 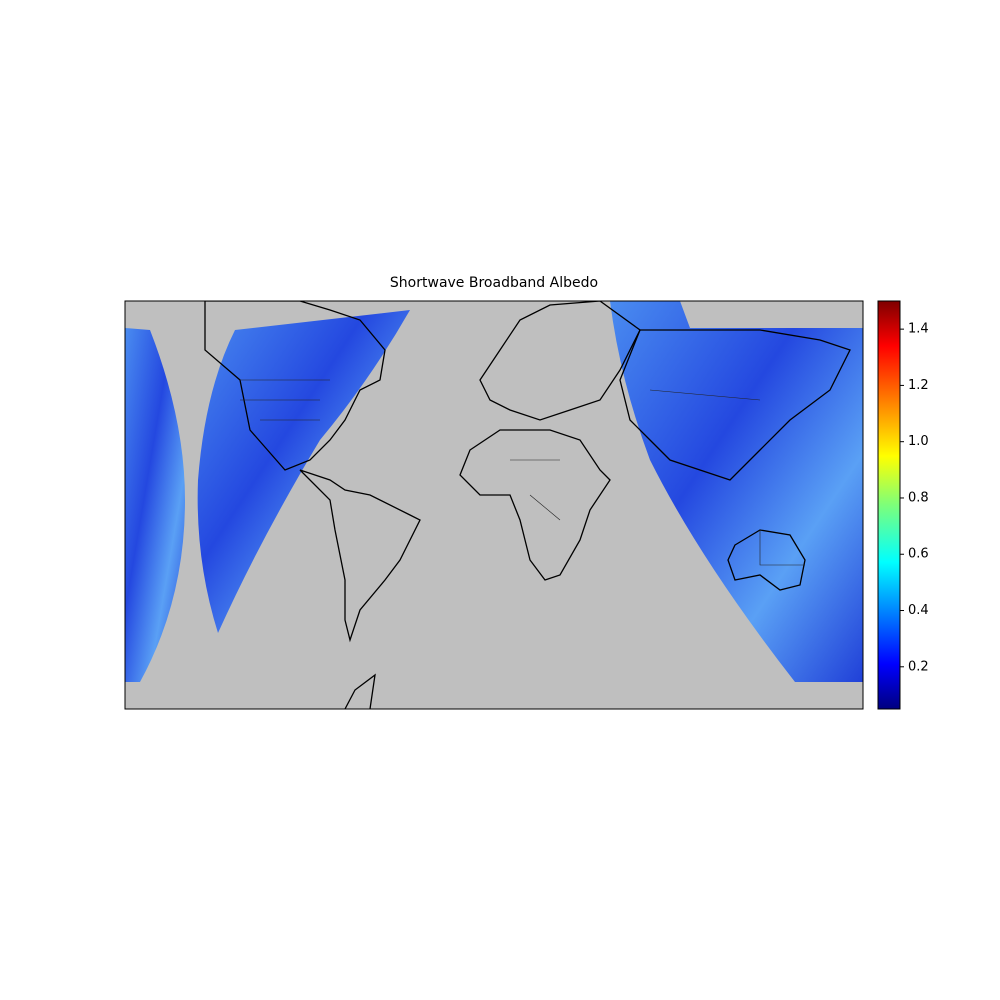 I want to click on colorbar-tick-label: 0.6, so click(x=918, y=554).